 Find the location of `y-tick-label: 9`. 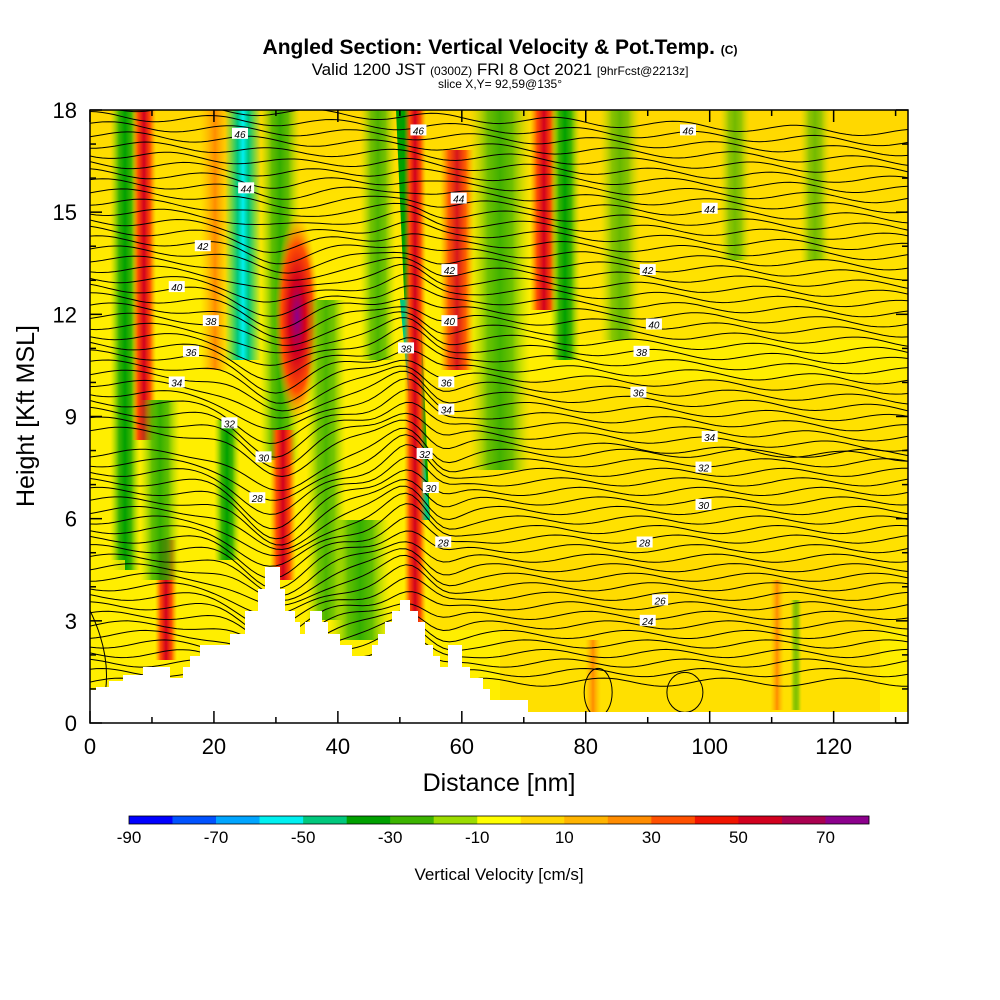

y-tick-label: 9 is located at coordinates (71, 417).